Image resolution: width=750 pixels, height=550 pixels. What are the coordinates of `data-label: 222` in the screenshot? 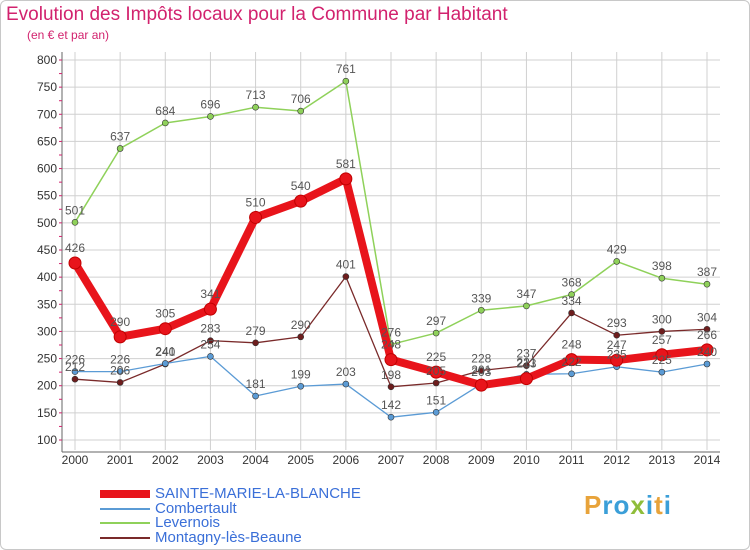 It's located at (572, 362).